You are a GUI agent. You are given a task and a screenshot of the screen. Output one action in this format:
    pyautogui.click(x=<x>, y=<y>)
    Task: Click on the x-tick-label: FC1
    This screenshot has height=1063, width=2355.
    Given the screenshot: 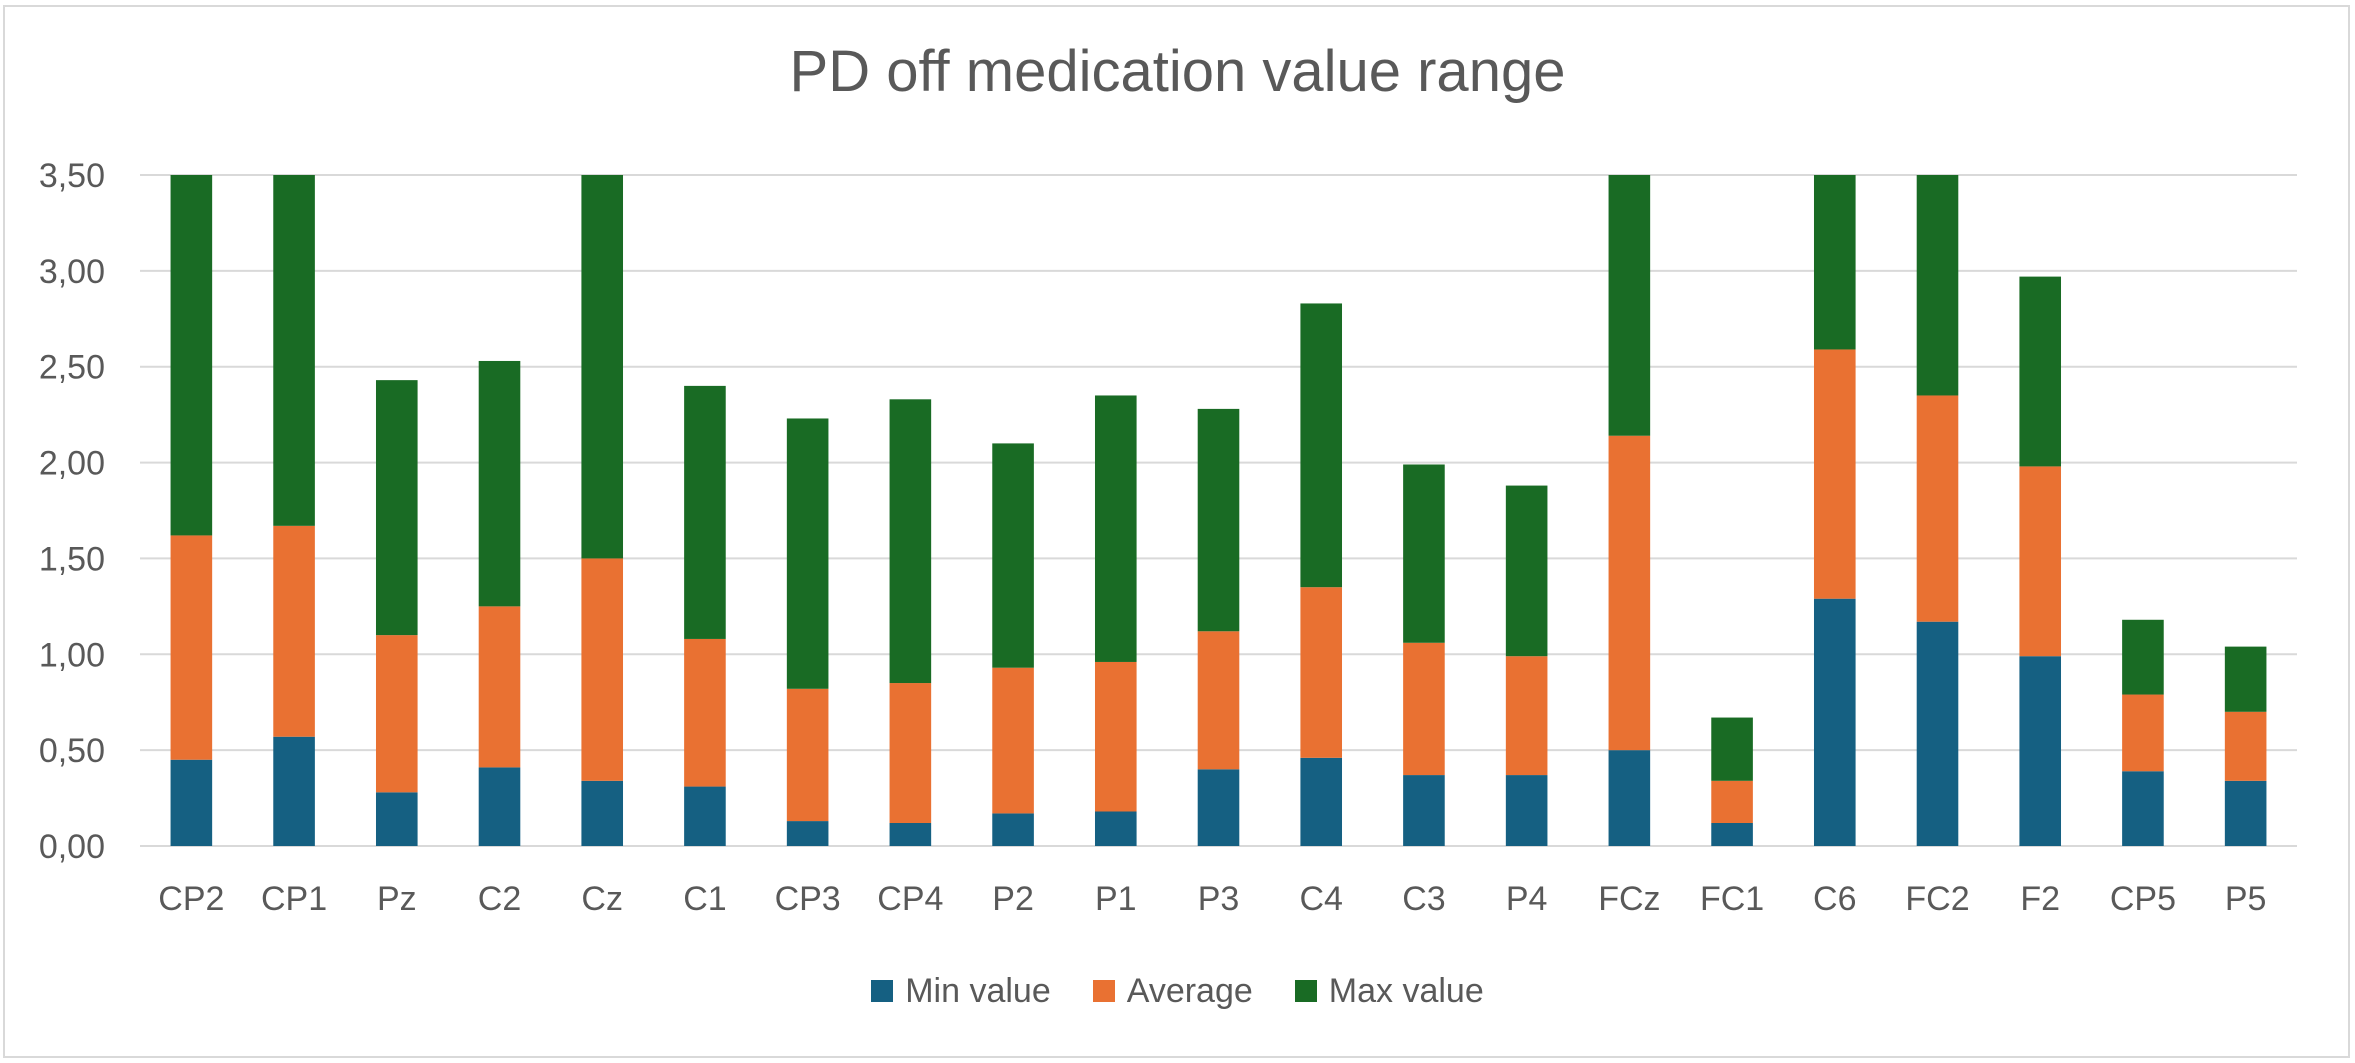 What is the action you would take?
    pyautogui.click(x=1732, y=899)
    